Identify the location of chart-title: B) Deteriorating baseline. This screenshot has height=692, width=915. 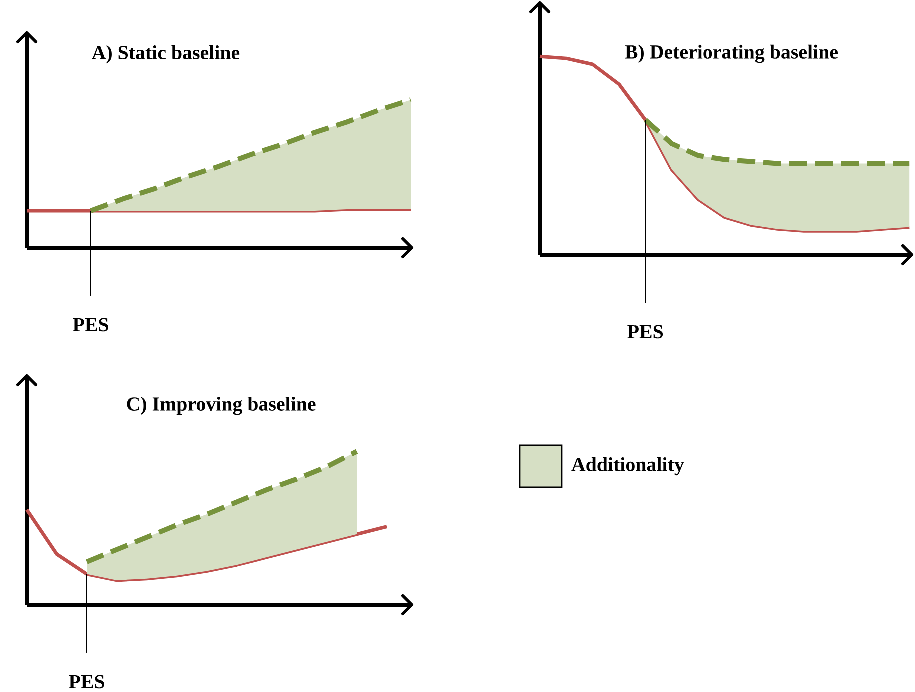
(731, 54).